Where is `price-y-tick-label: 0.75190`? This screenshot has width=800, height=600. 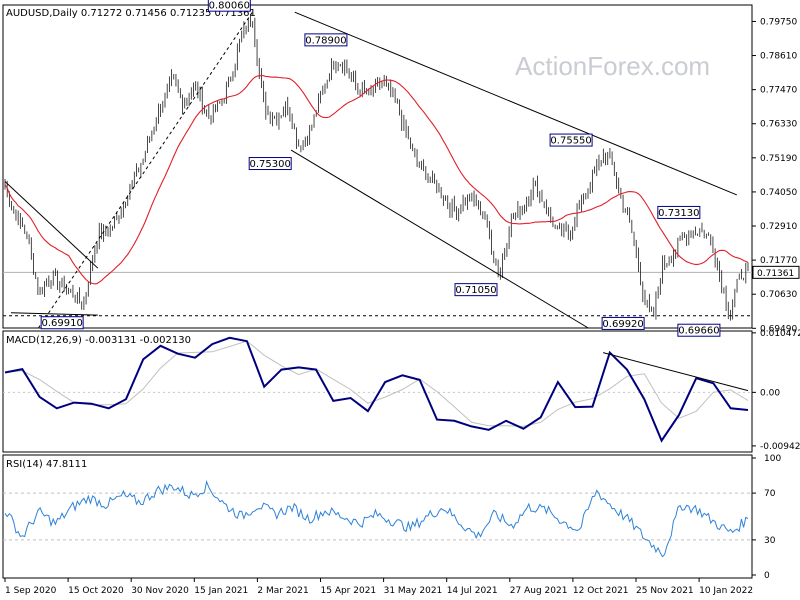
price-y-tick-label: 0.75190 is located at coordinates (778, 159).